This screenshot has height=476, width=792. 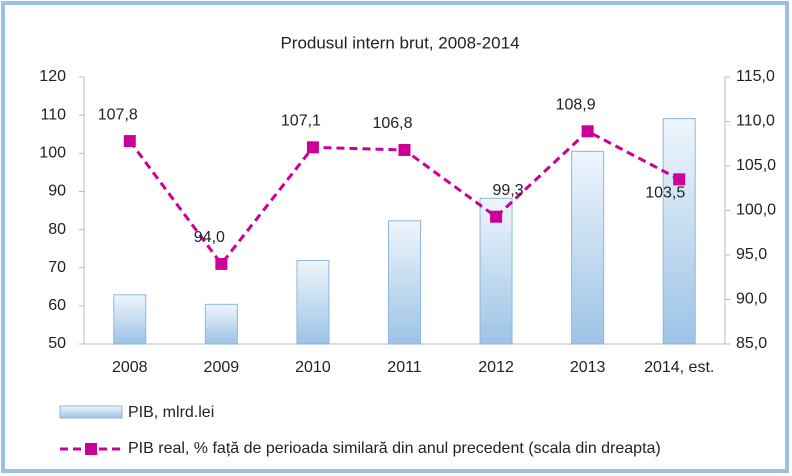 I want to click on x-tick-label: 2012, so click(x=496, y=367).